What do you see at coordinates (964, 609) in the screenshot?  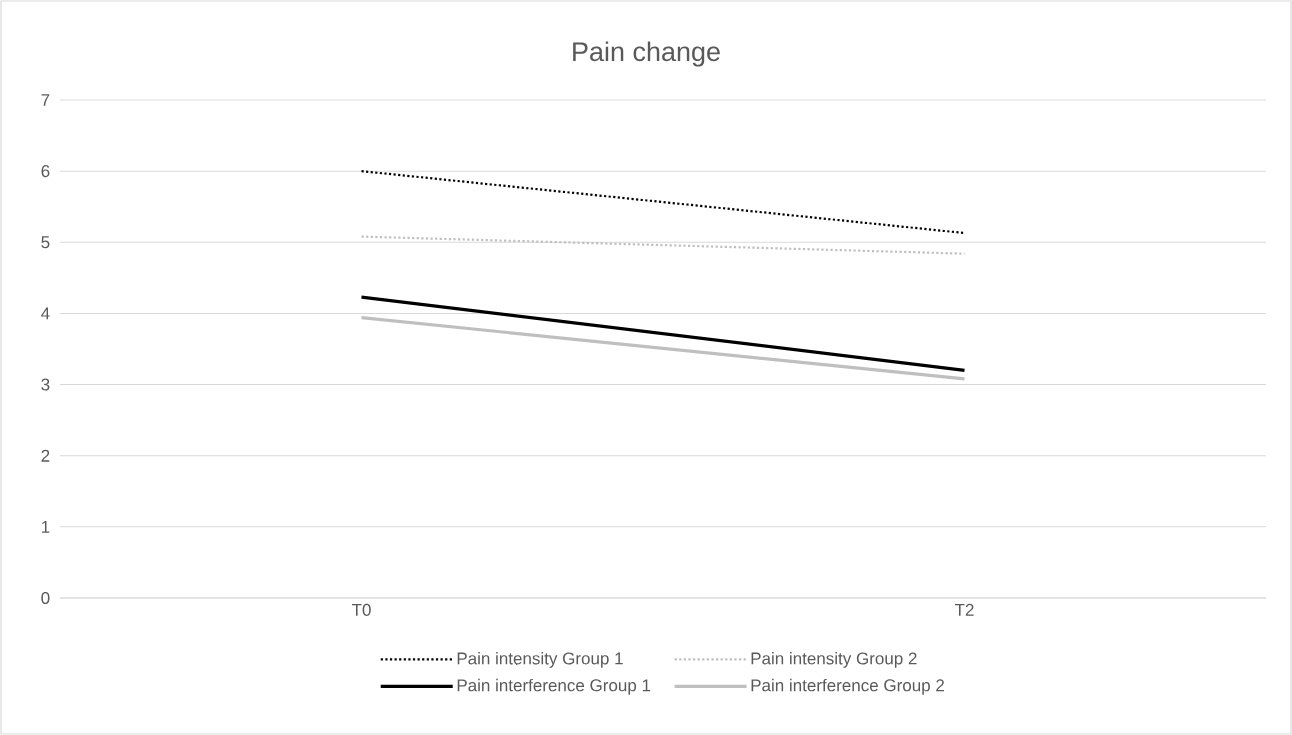 I see `x-tick-label: T2` at bounding box center [964, 609].